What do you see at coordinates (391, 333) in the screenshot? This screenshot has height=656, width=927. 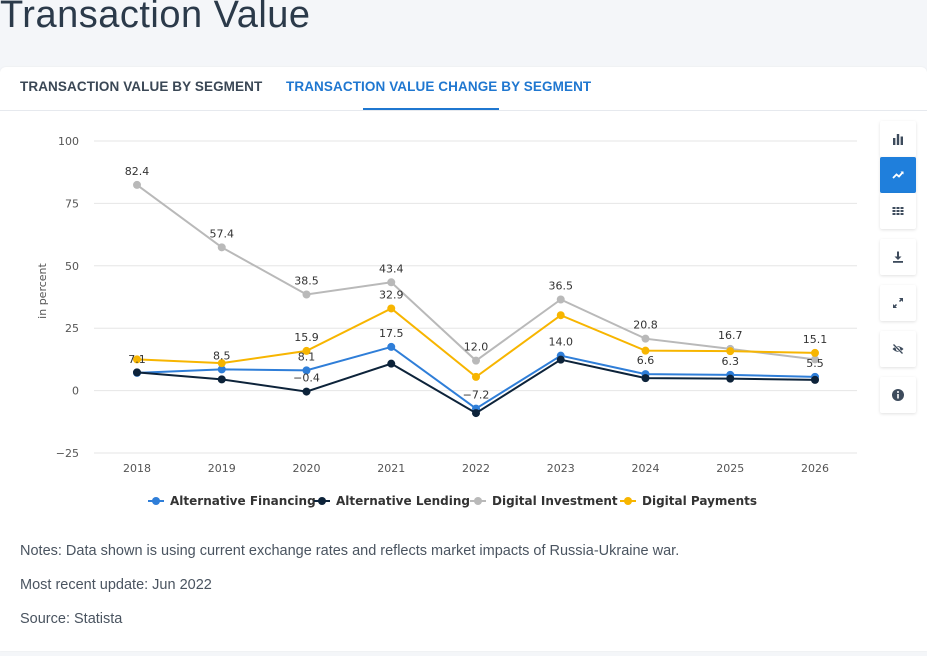 I see `data-label: 17.5` at bounding box center [391, 333].